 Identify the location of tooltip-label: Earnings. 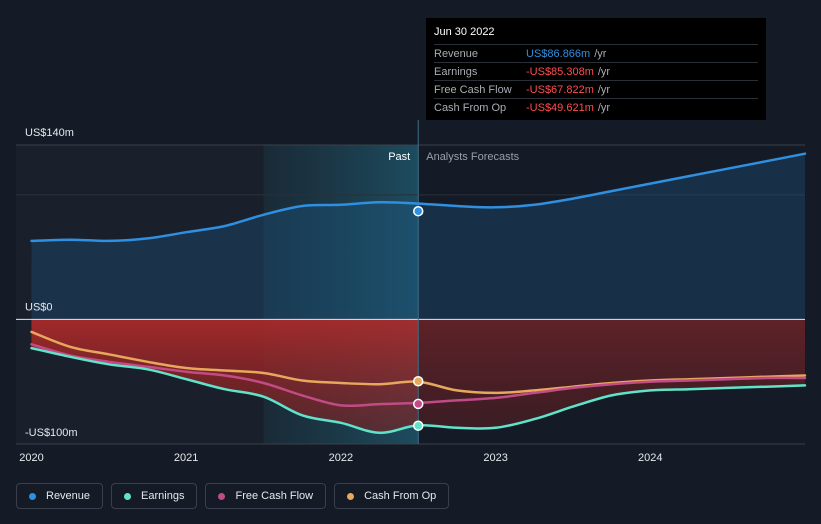
(456, 71).